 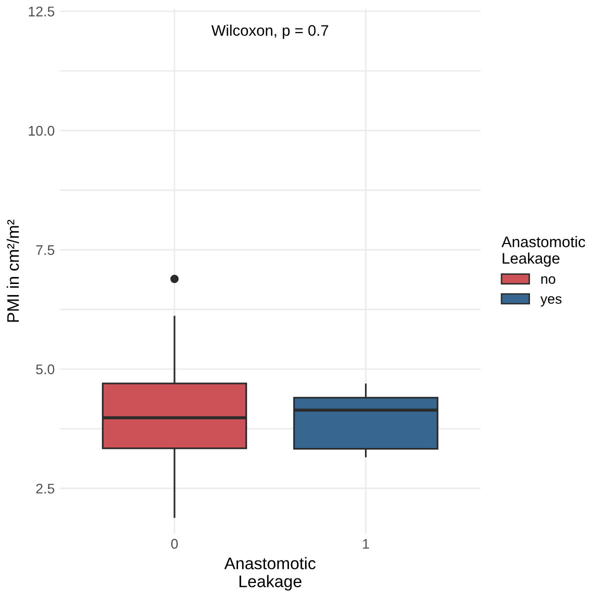 What do you see at coordinates (551, 301) in the screenshot?
I see `legend-label: yes` at bounding box center [551, 301].